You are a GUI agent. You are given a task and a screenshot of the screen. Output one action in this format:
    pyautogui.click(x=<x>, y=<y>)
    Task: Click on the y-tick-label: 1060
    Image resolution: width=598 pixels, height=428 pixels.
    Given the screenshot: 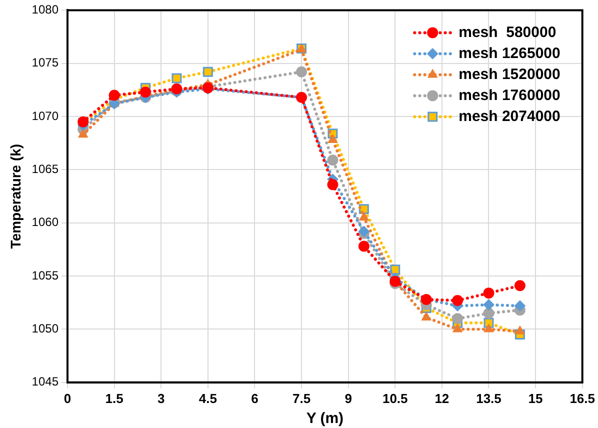 What is the action you would take?
    pyautogui.click(x=45, y=222)
    